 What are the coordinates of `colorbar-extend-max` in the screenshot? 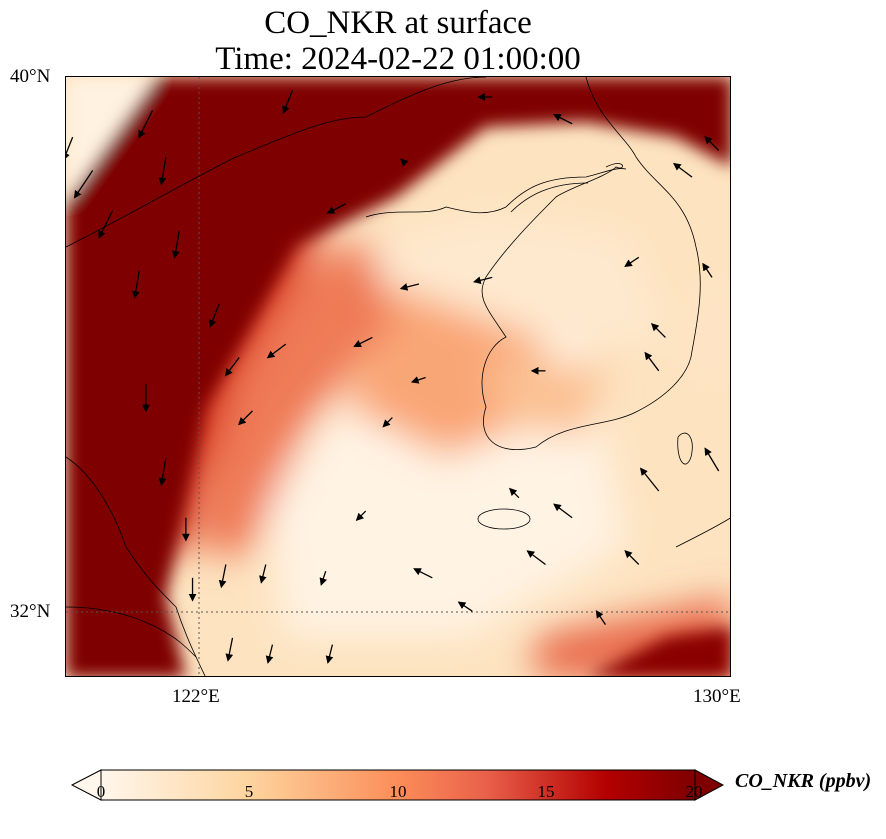 It's located at (709, 785).